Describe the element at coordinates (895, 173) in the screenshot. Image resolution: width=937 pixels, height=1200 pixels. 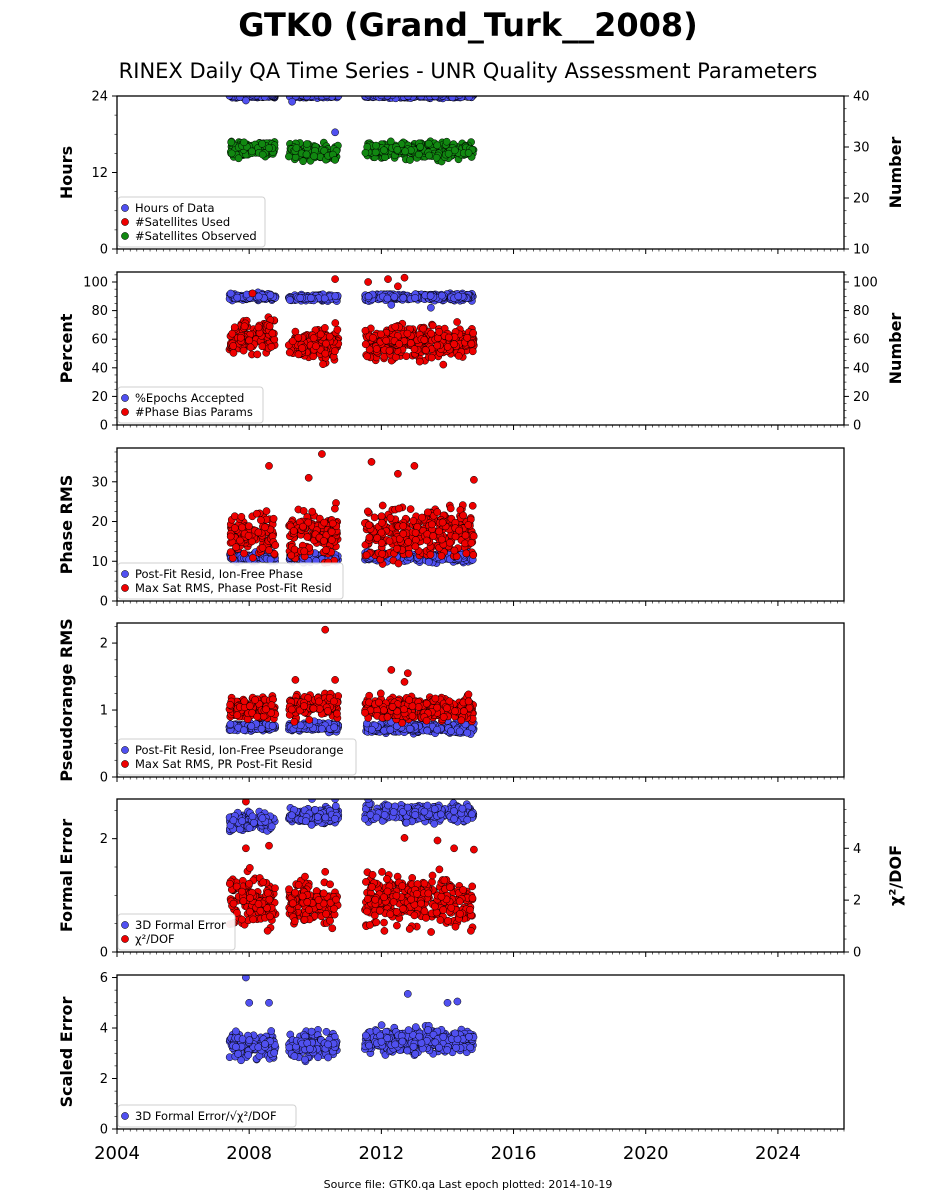
I see `y-axis-label-right: Number` at that location.